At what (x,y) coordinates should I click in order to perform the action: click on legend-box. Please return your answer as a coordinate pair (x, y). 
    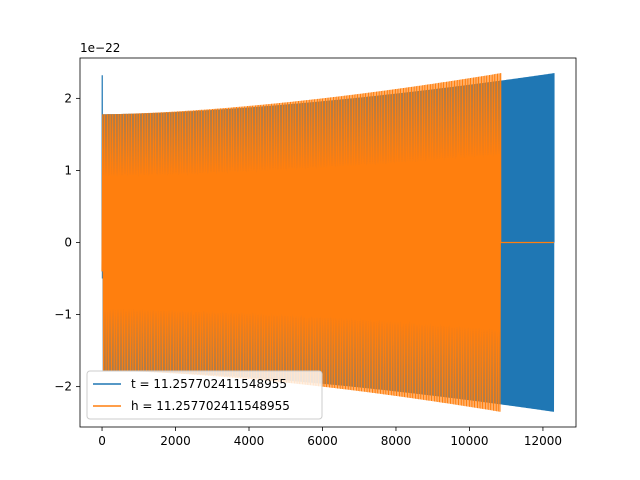
    Looking at the image, I should click on (204, 395).